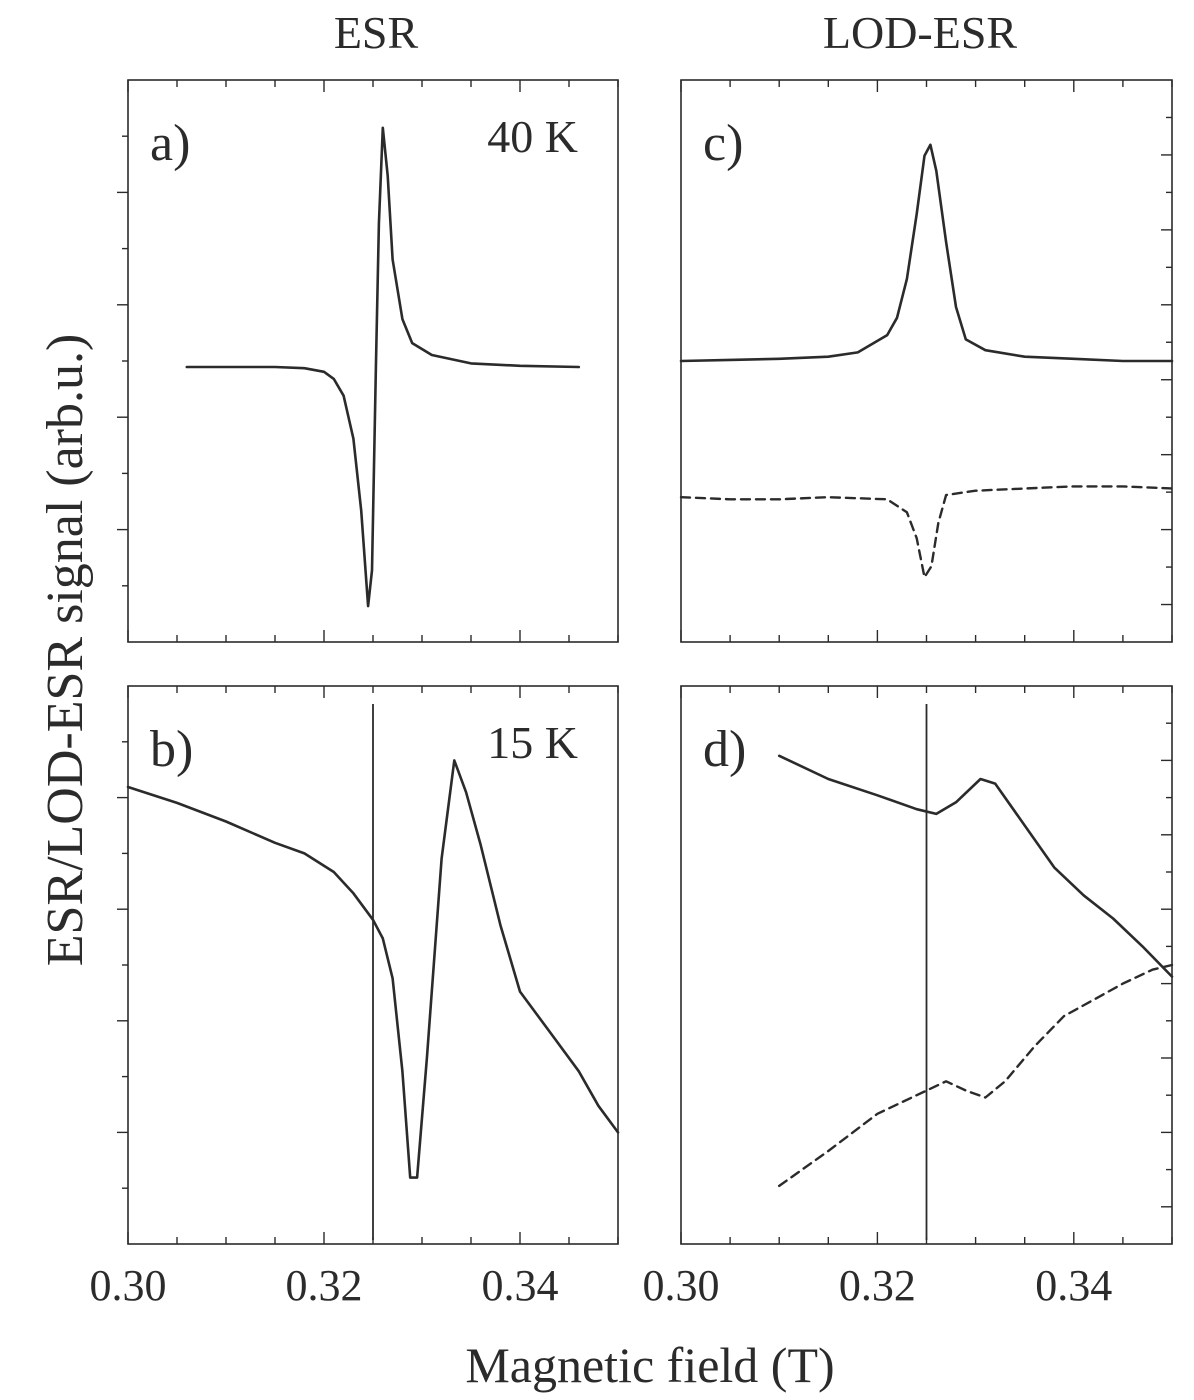  I want to click on column-title-esr: ESR, so click(376, 32).